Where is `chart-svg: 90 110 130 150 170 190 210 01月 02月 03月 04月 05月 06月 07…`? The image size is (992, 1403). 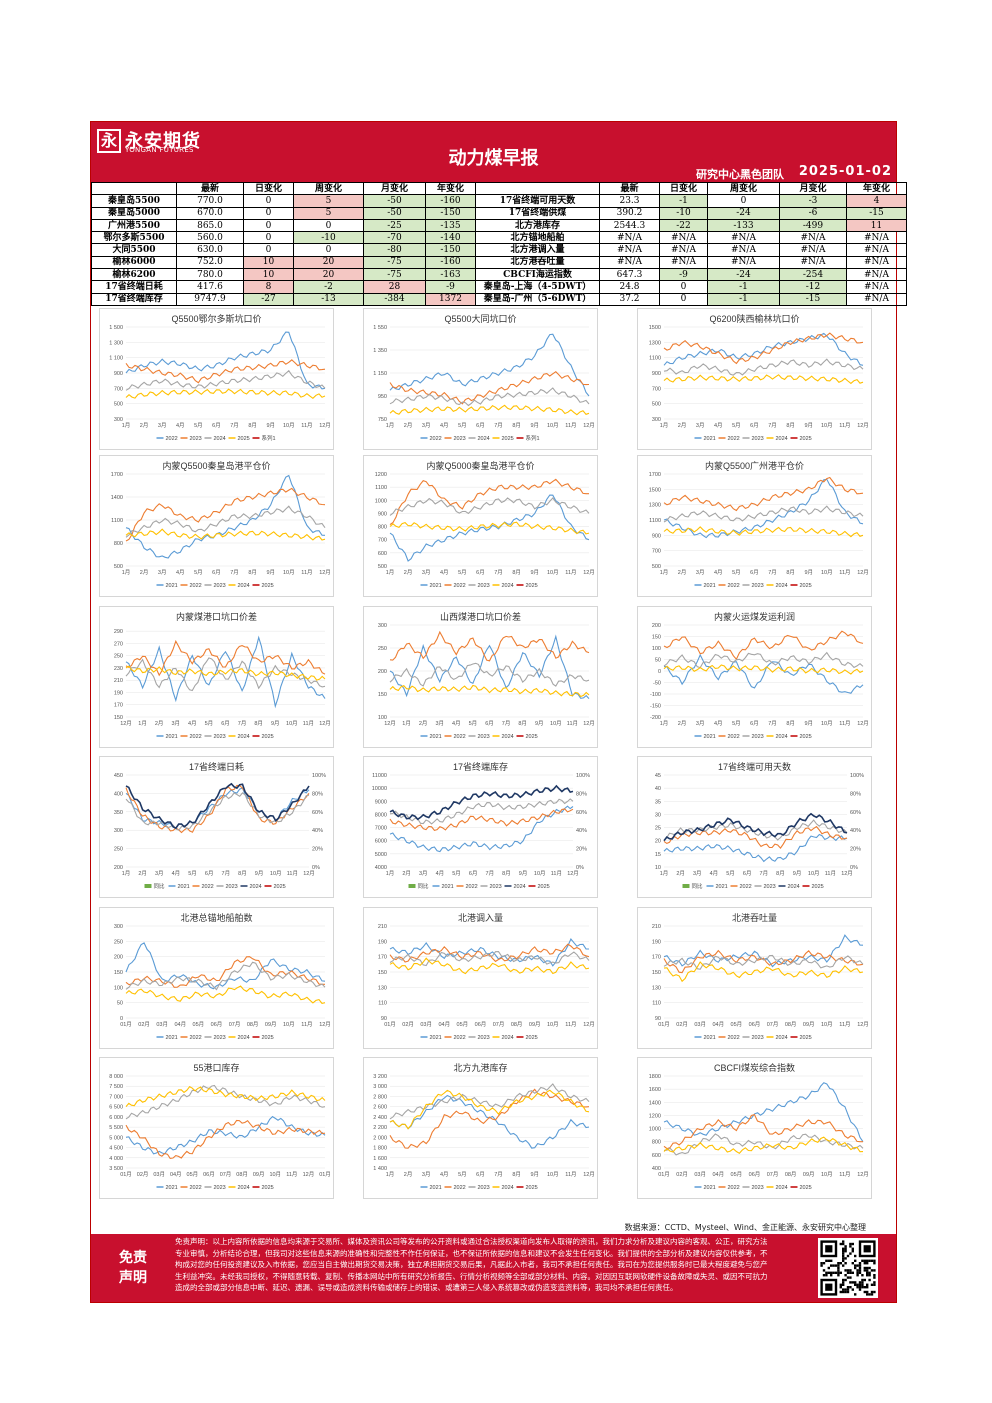
chart-svg: 90 110 130 150 170 190 210 01月 02月 03月 04月 05月 06月 07… is located at coordinates (760, 982).